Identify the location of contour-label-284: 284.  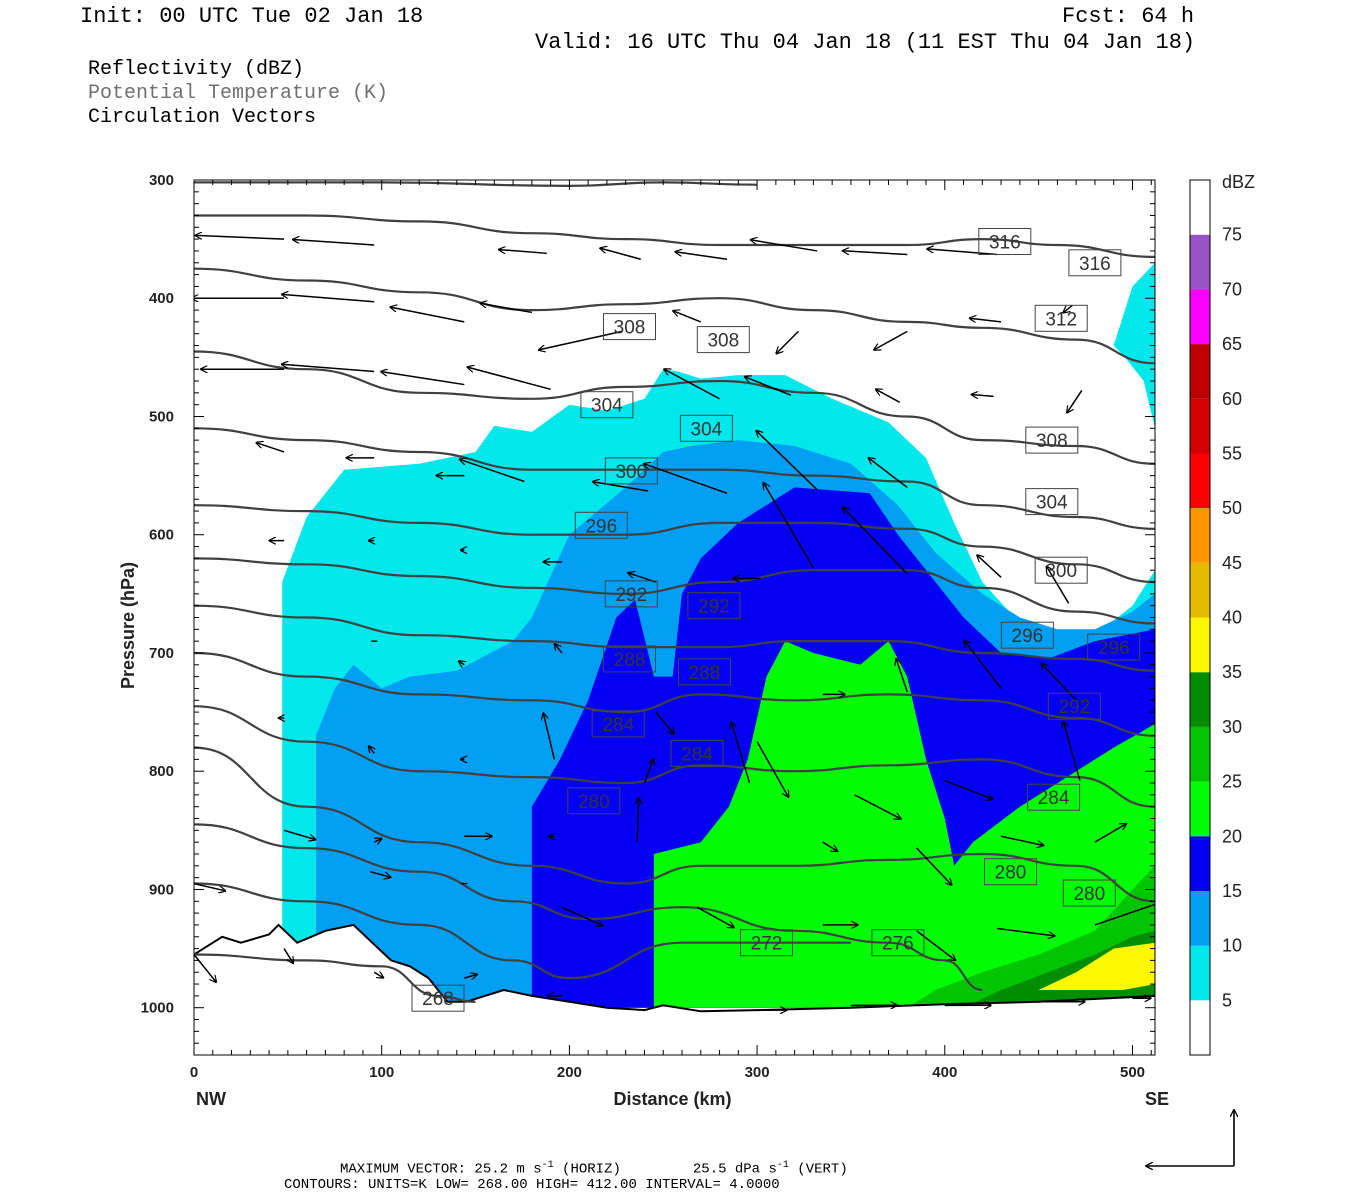
(618, 724).